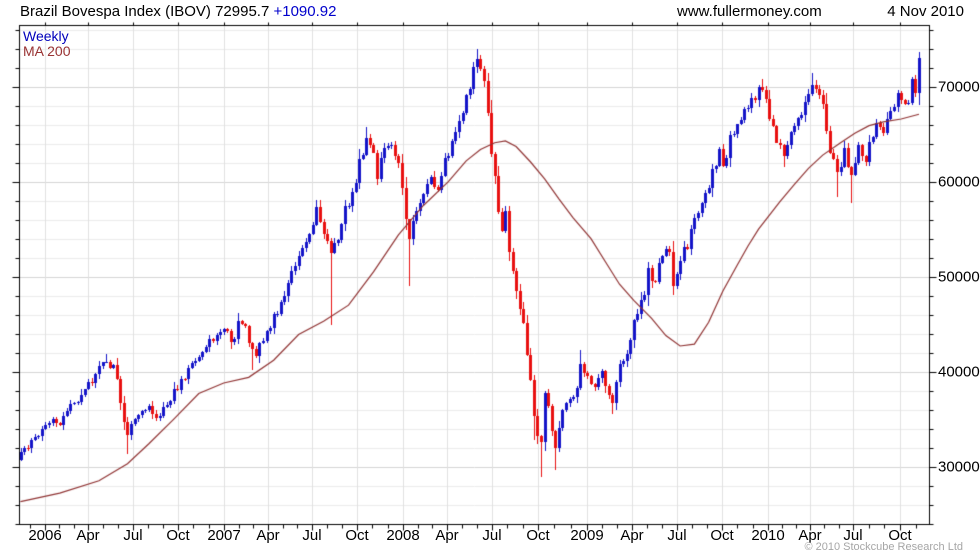  I want to click on site-watermark: www.fullermoney.com, so click(749, 11).